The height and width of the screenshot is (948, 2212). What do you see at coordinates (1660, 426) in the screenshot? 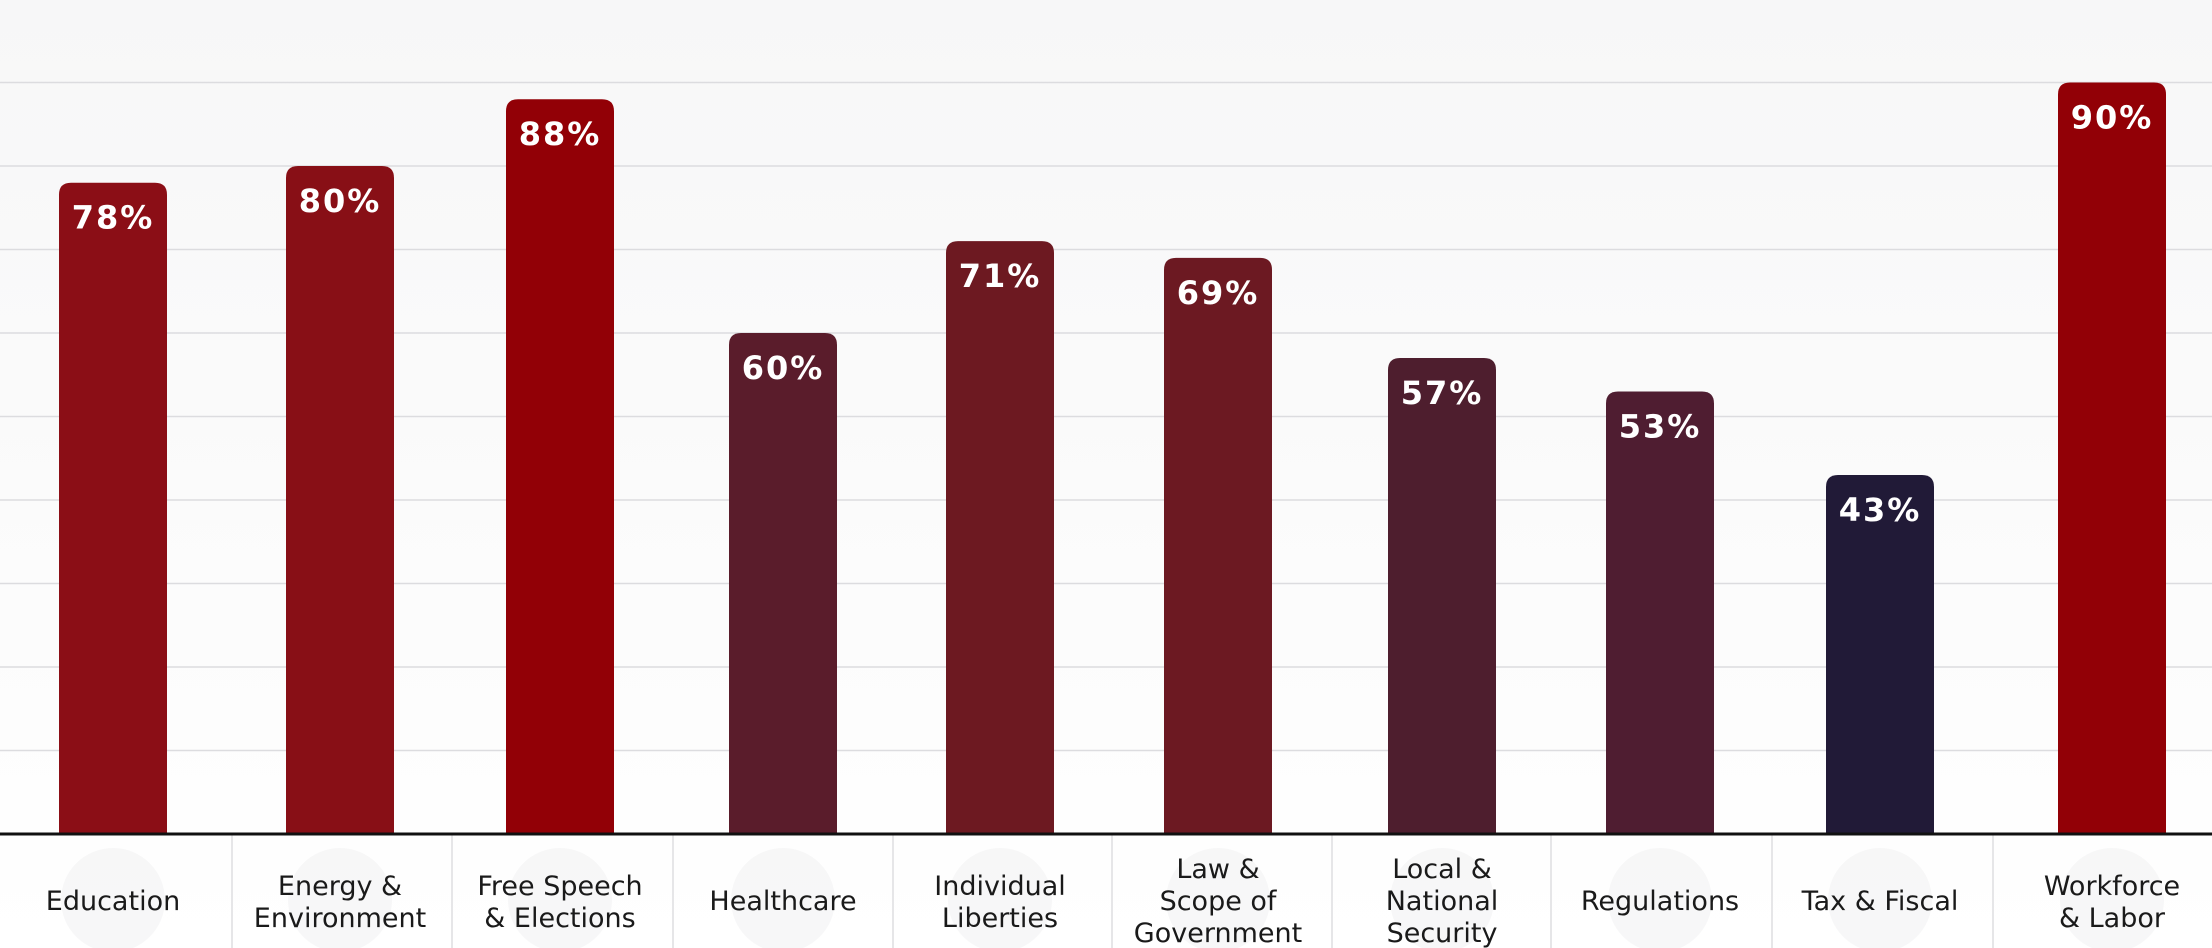
I see `bar-value-label: 53%` at bounding box center [1660, 426].